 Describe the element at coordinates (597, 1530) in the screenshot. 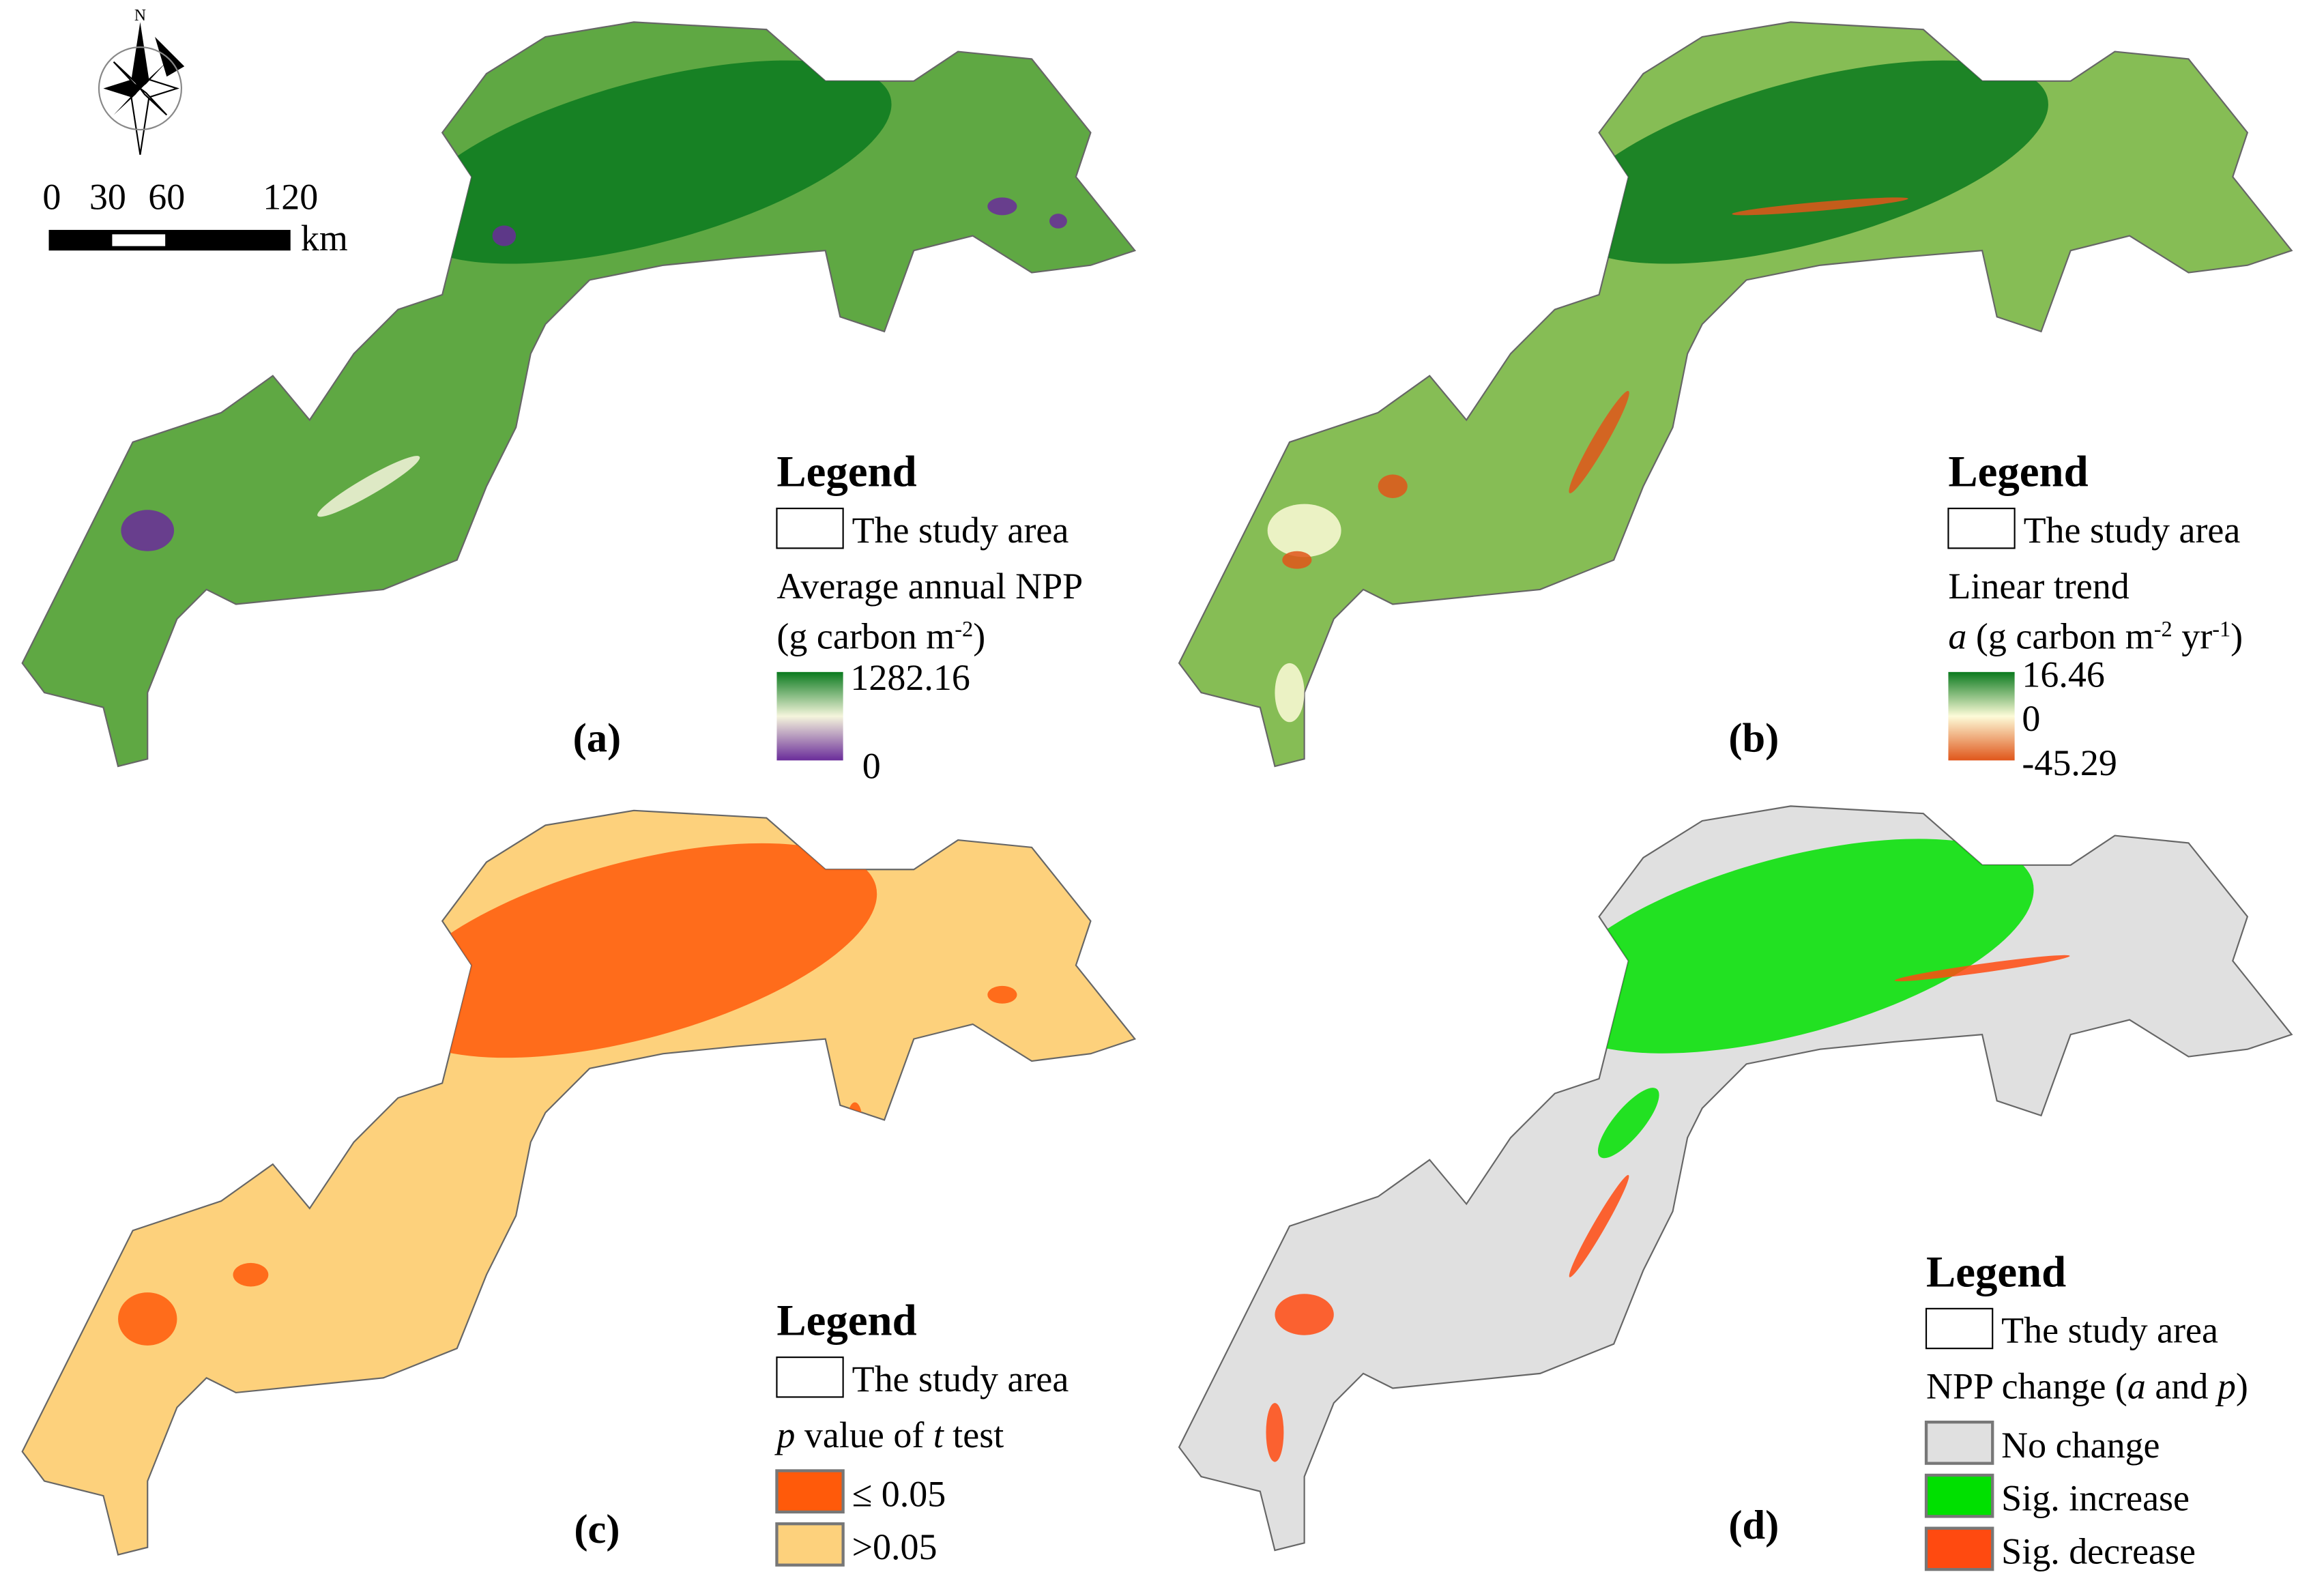

I see `panel-label: (c)` at that location.